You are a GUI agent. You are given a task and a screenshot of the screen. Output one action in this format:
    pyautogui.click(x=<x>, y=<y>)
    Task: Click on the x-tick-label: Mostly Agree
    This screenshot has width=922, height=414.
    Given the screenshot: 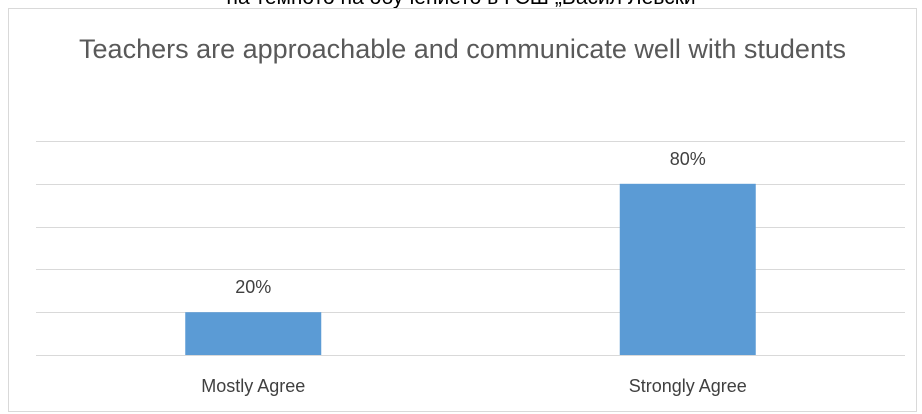 What is the action you would take?
    pyautogui.click(x=253, y=386)
    